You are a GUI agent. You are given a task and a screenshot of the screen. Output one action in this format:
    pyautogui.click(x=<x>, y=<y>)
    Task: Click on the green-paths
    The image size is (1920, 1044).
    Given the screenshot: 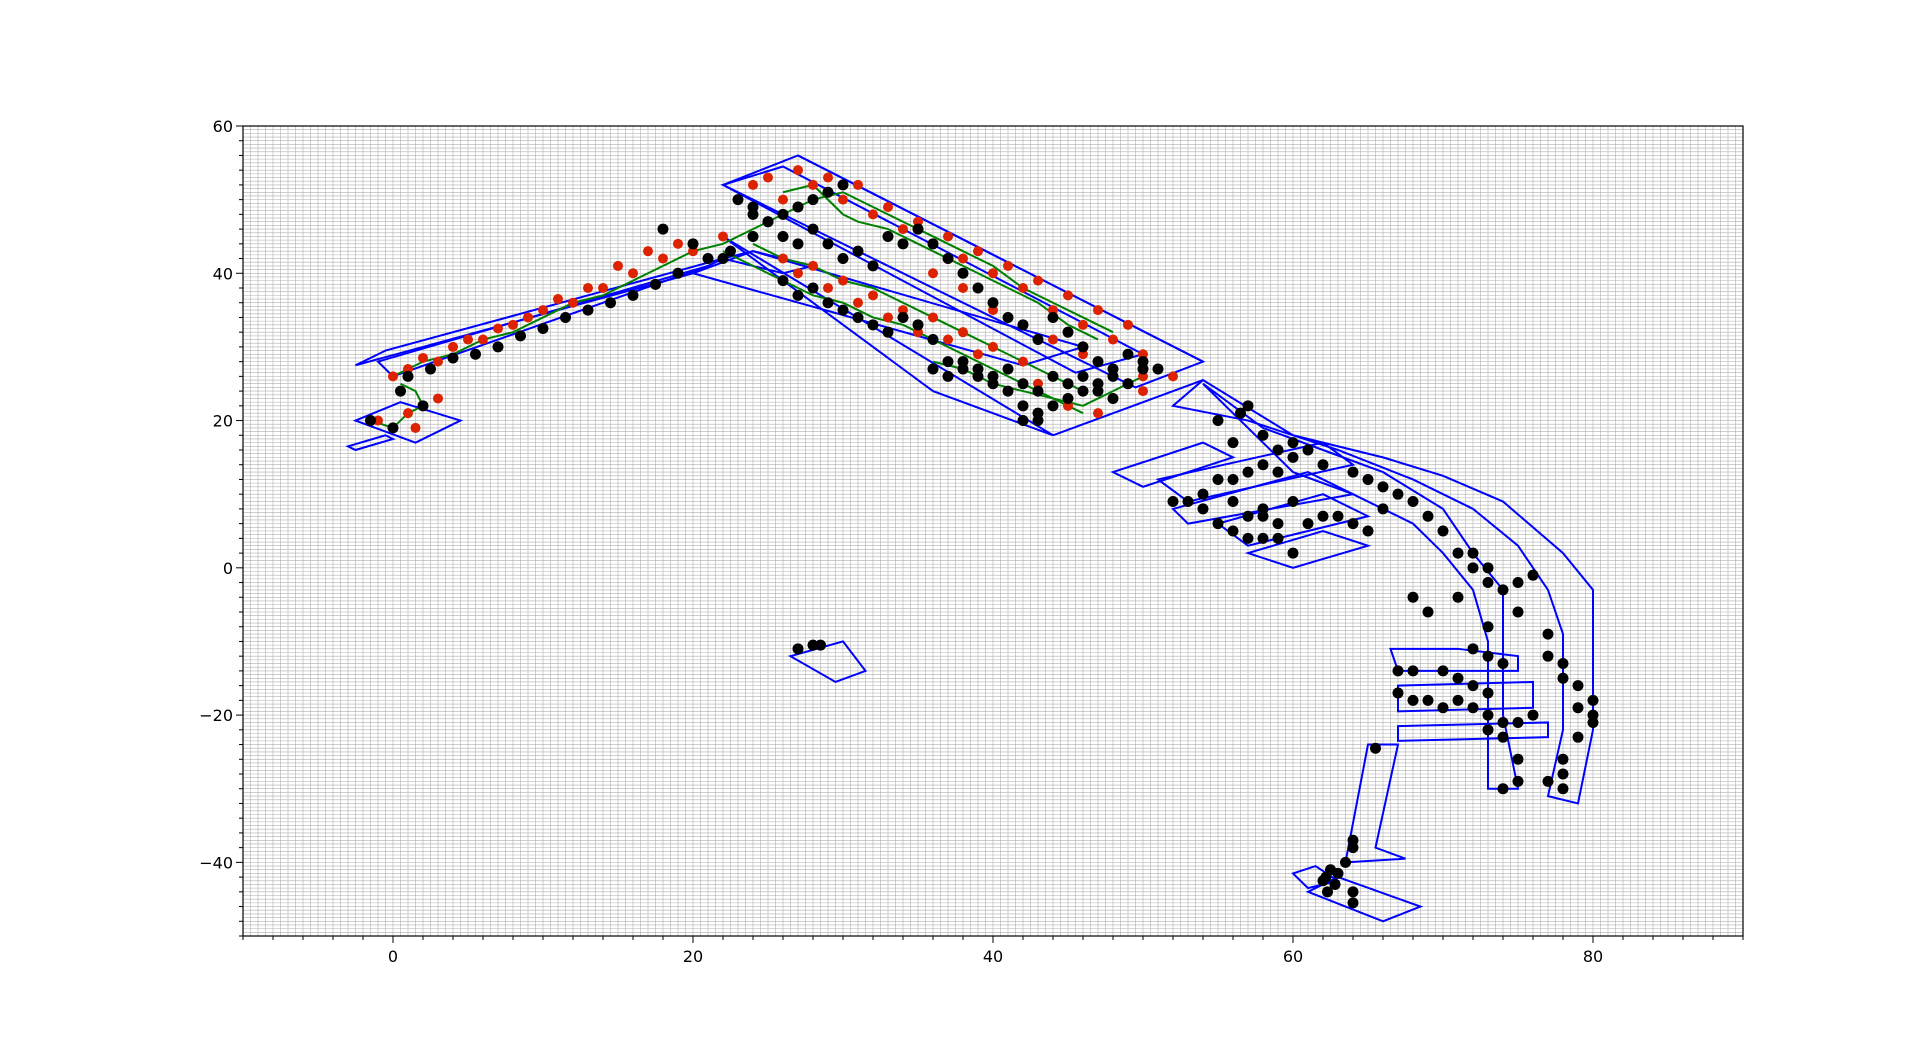 What is the action you would take?
    pyautogui.click(x=757, y=306)
    